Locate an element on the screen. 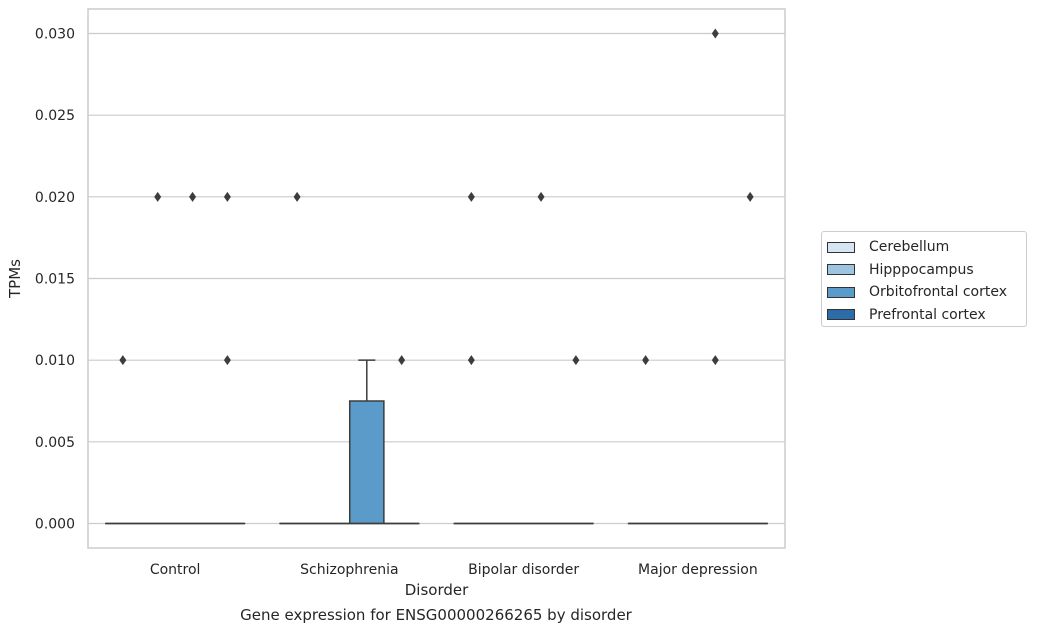 The height and width of the screenshot is (634, 1037). legend-label: Cerebellum is located at coordinates (909, 247).